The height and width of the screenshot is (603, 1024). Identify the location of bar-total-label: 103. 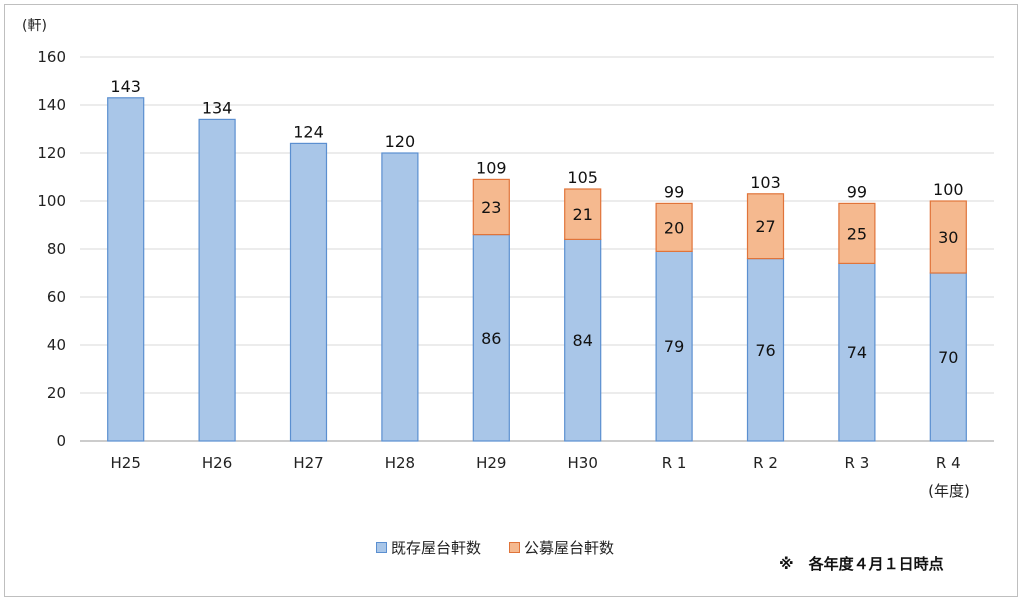
(765, 182).